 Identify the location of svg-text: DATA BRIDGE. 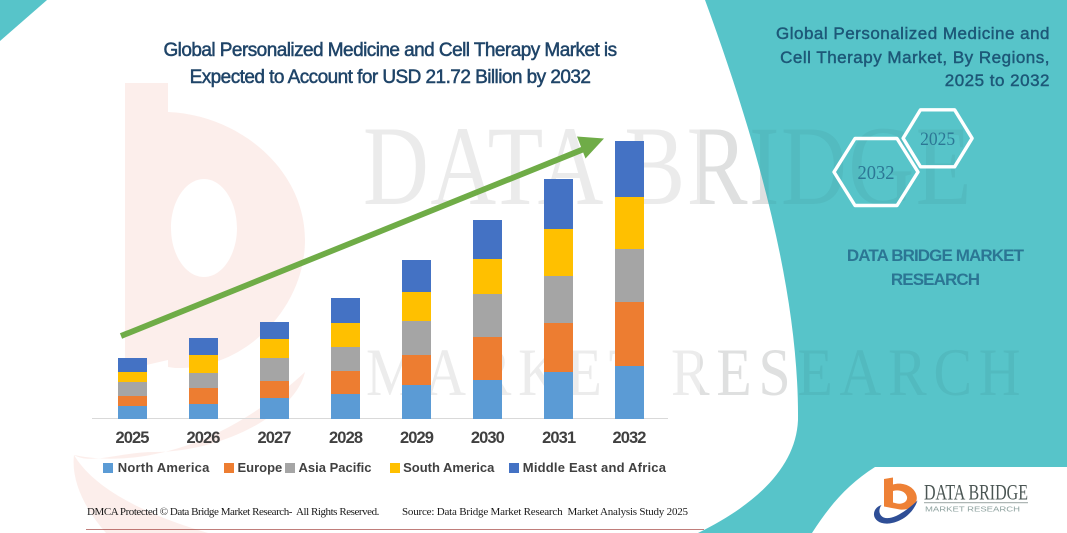
(976, 492).